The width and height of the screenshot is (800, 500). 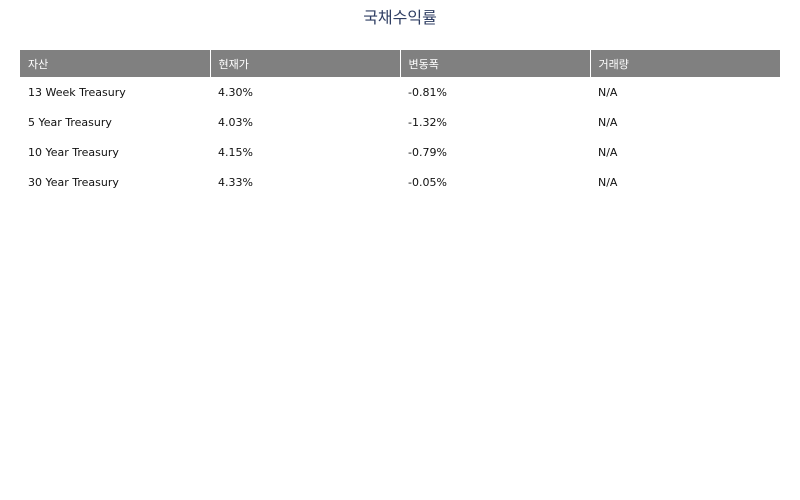 I want to click on column-header-price: 현재가, so click(x=304, y=63).